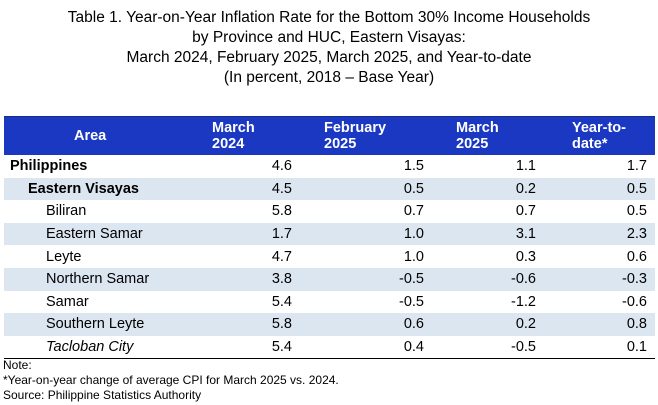  Describe the element at coordinates (488, 279) in the screenshot. I see `cell-march-2025: -0.6` at that location.